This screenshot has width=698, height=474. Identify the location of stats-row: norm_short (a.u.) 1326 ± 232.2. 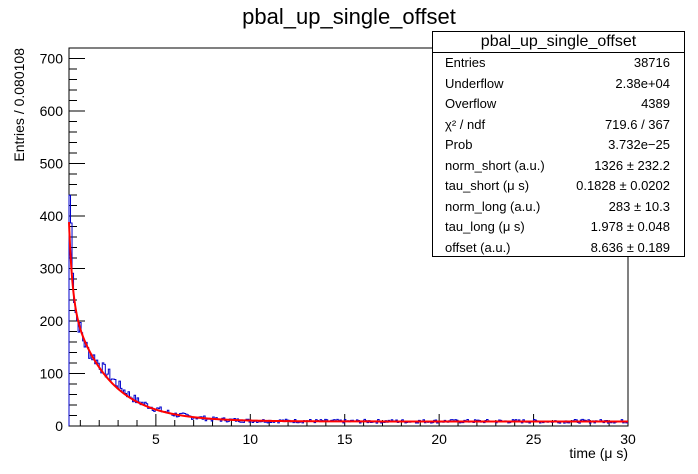
(558, 166).